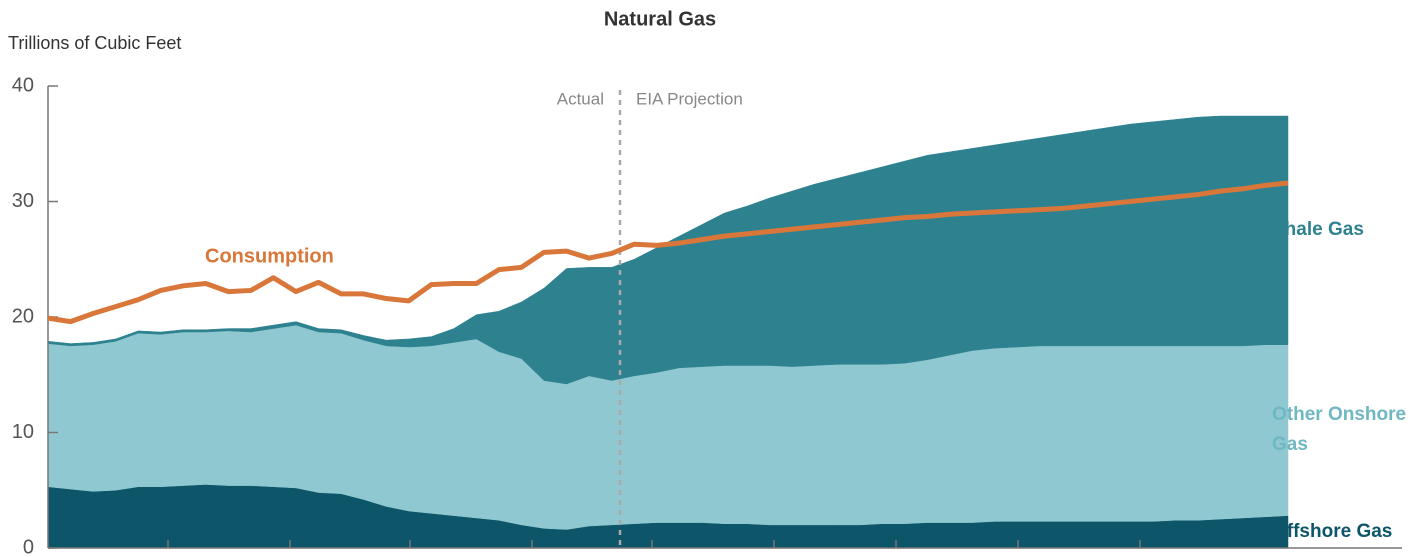 The width and height of the screenshot is (1420, 557). What do you see at coordinates (94, 43) in the screenshot?
I see `y-axis-label: Trillions of Cubic Feet` at bounding box center [94, 43].